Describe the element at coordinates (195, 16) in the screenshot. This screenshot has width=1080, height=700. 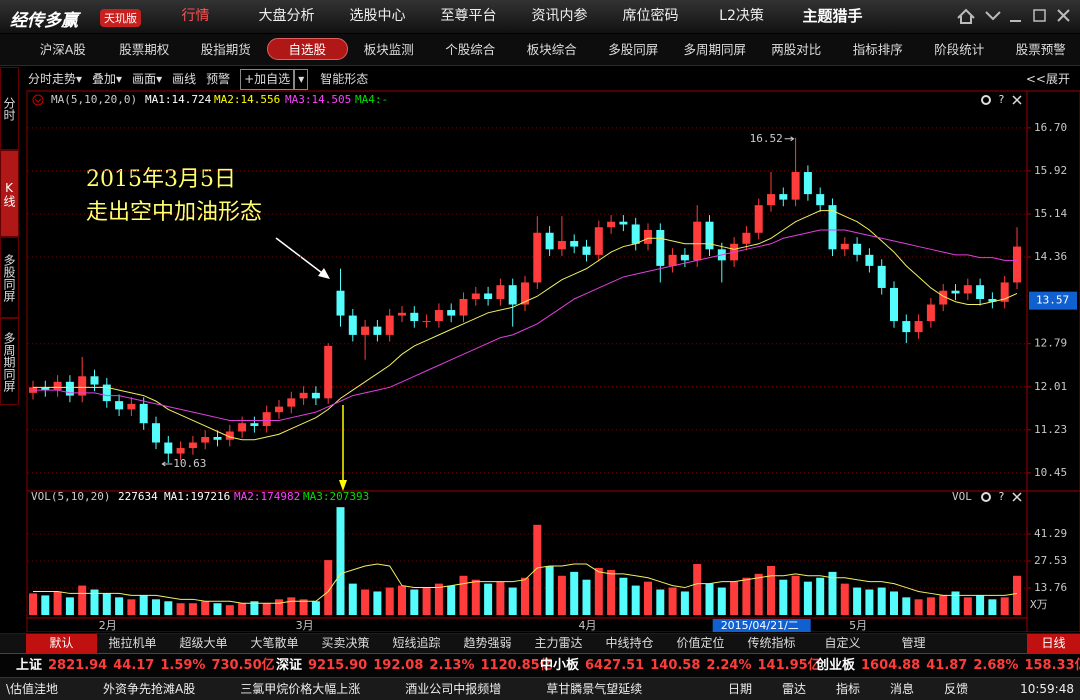
I see `nav-tab: 行情` at that location.